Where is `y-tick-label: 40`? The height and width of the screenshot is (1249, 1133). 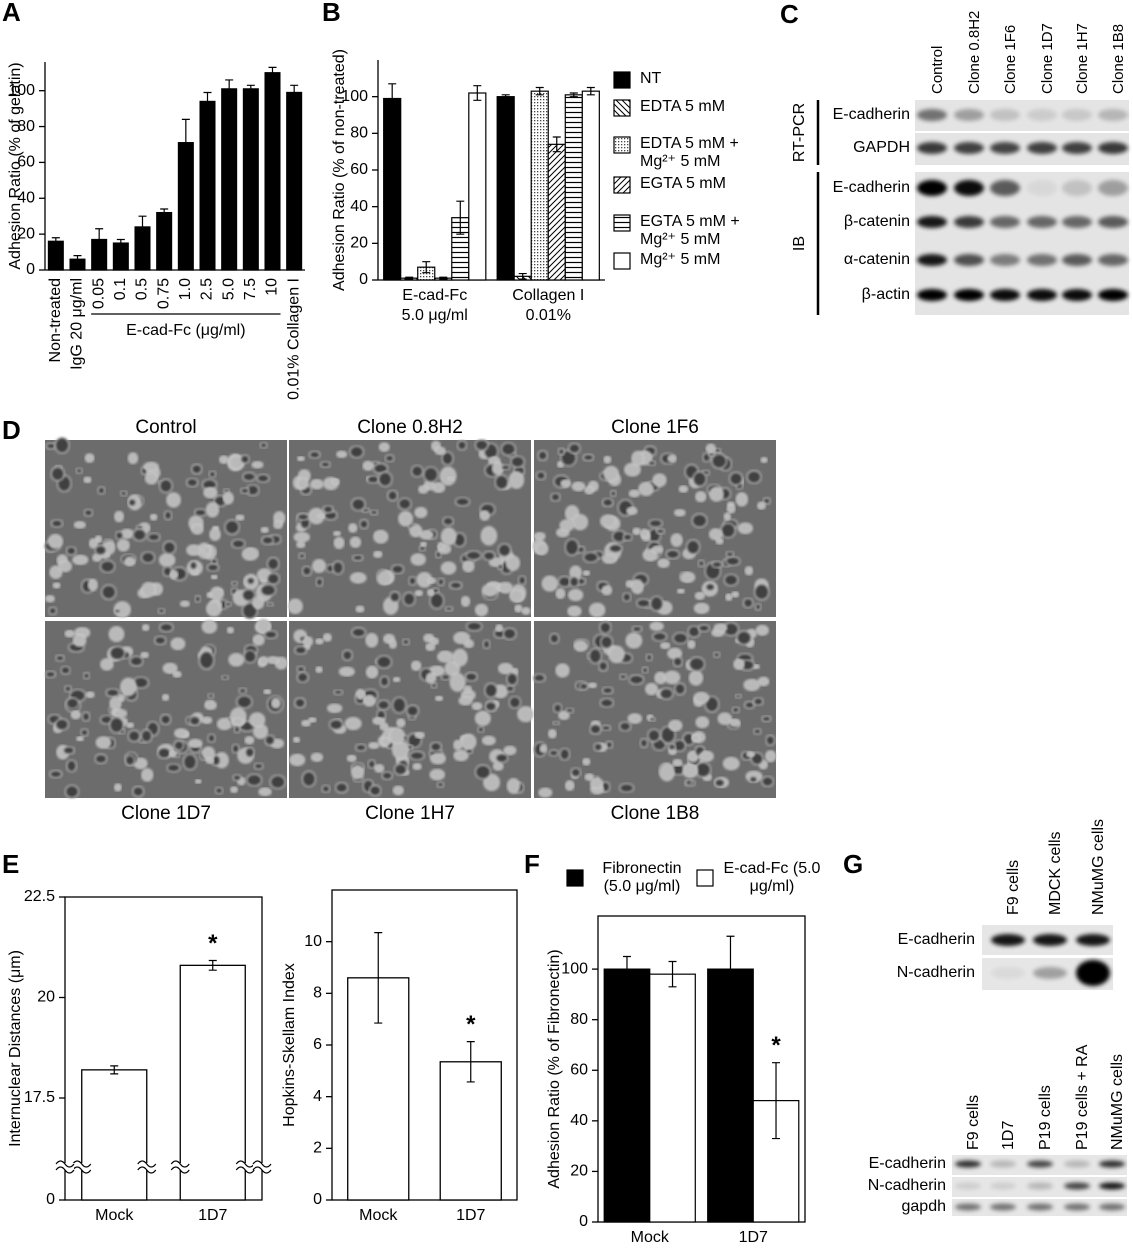
y-tick-label: 40 is located at coordinates (359, 206).